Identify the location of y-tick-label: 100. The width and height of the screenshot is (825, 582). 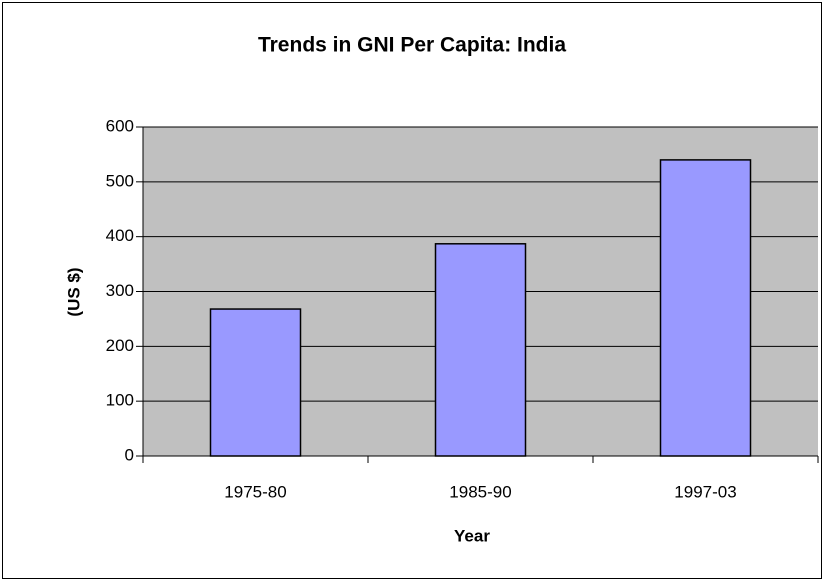
(120, 400).